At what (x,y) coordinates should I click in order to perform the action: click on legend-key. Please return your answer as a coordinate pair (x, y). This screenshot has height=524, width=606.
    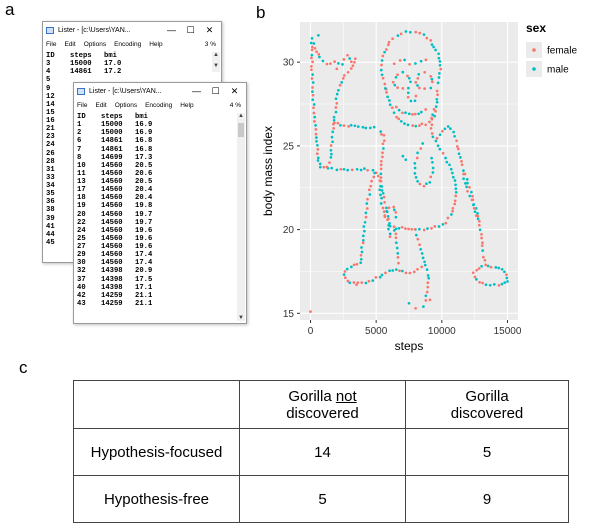
    Looking at the image, I should click on (534, 50).